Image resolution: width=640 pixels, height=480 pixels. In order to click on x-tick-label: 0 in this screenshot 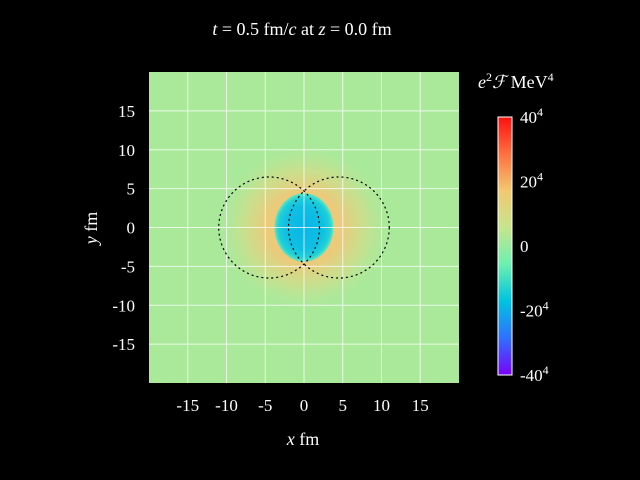, I will do `click(304, 405)`.